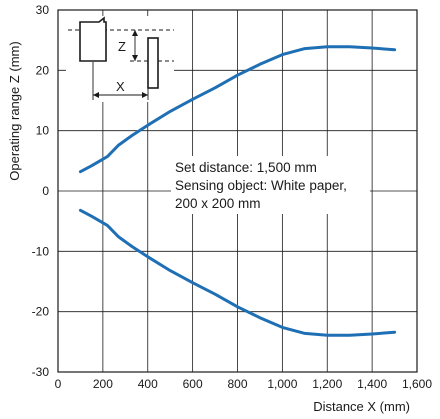 The width and height of the screenshot is (440, 419). Describe the element at coordinates (43, 70) in the screenshot. I see `y-tick-label: 20` at that location.